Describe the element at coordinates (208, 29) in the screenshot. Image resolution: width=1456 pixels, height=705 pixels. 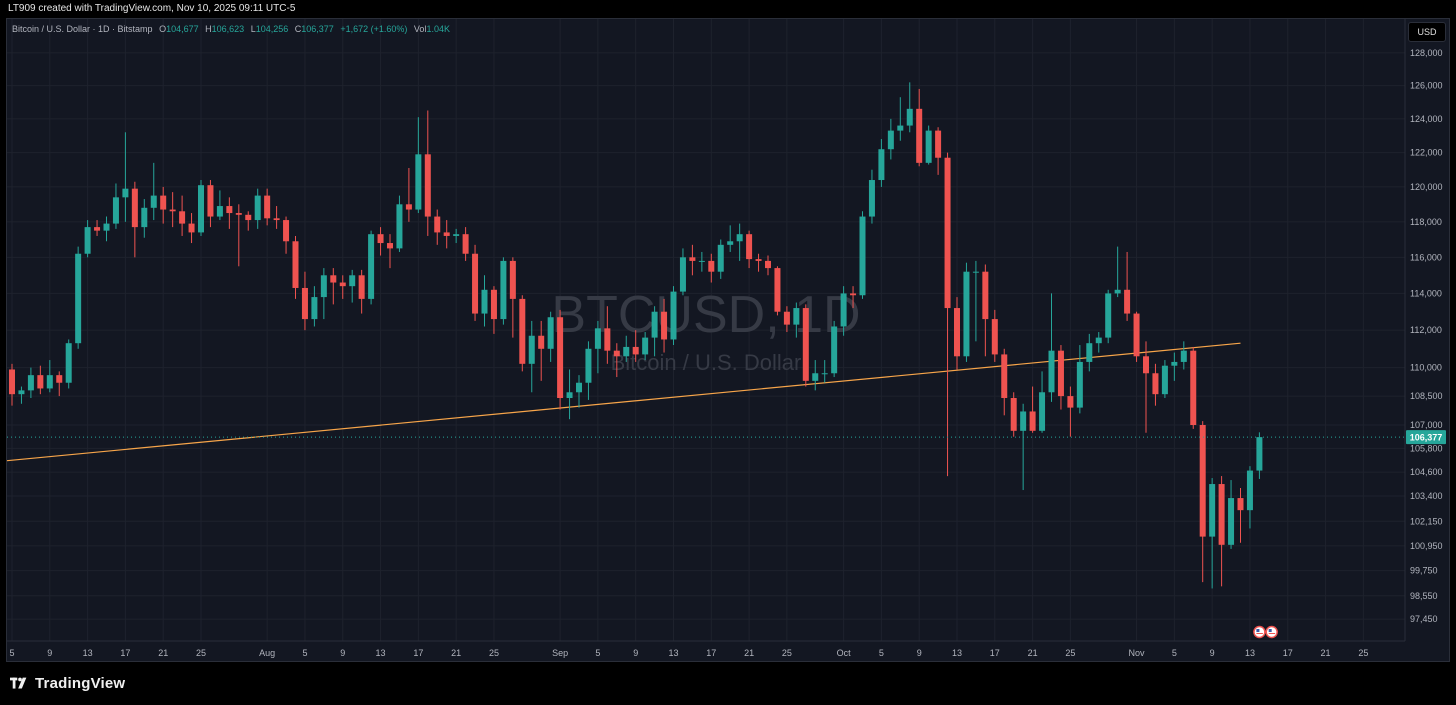
I see `high-label: H` at that location.